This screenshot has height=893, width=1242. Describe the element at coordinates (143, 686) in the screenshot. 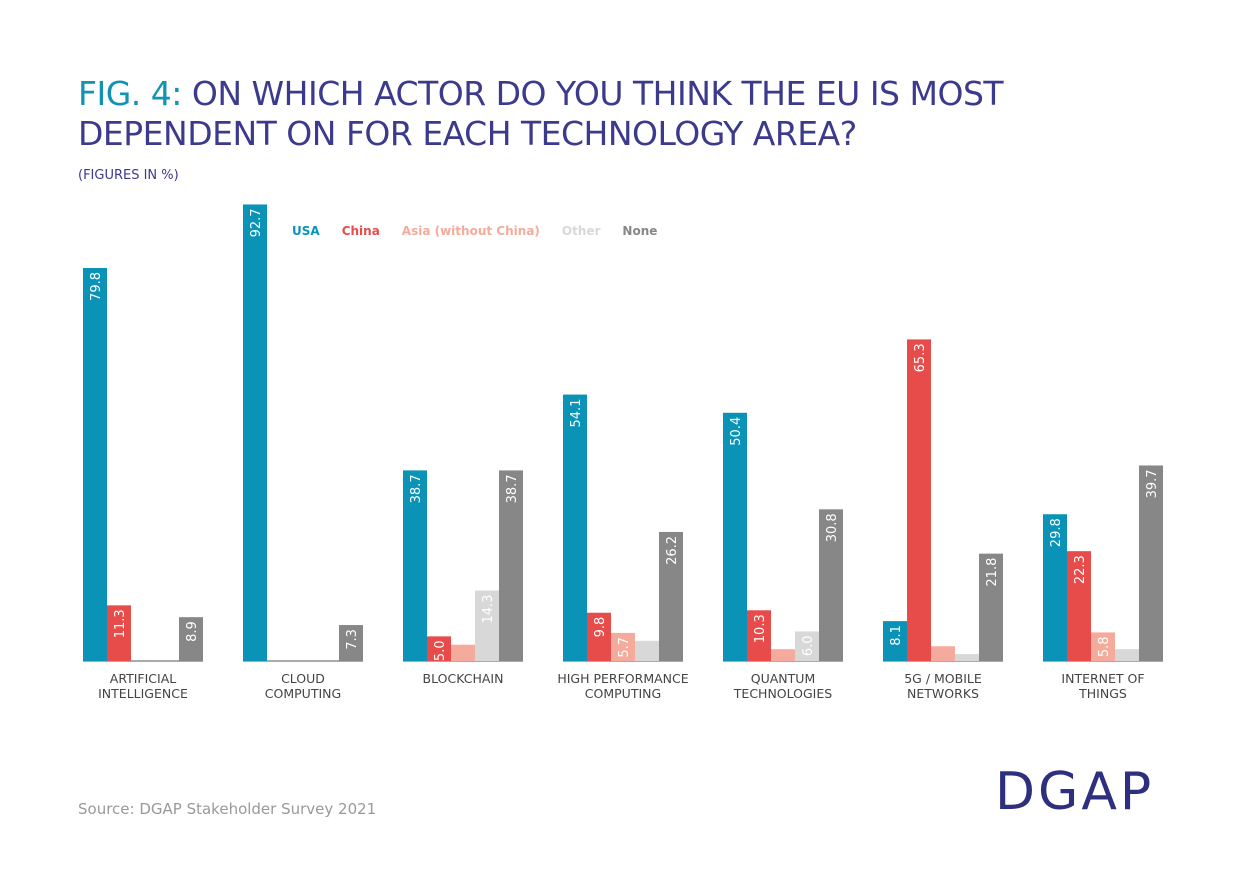

I see `x-tick-label: ARTIFICIAL INTELLIGENCE` at that location.